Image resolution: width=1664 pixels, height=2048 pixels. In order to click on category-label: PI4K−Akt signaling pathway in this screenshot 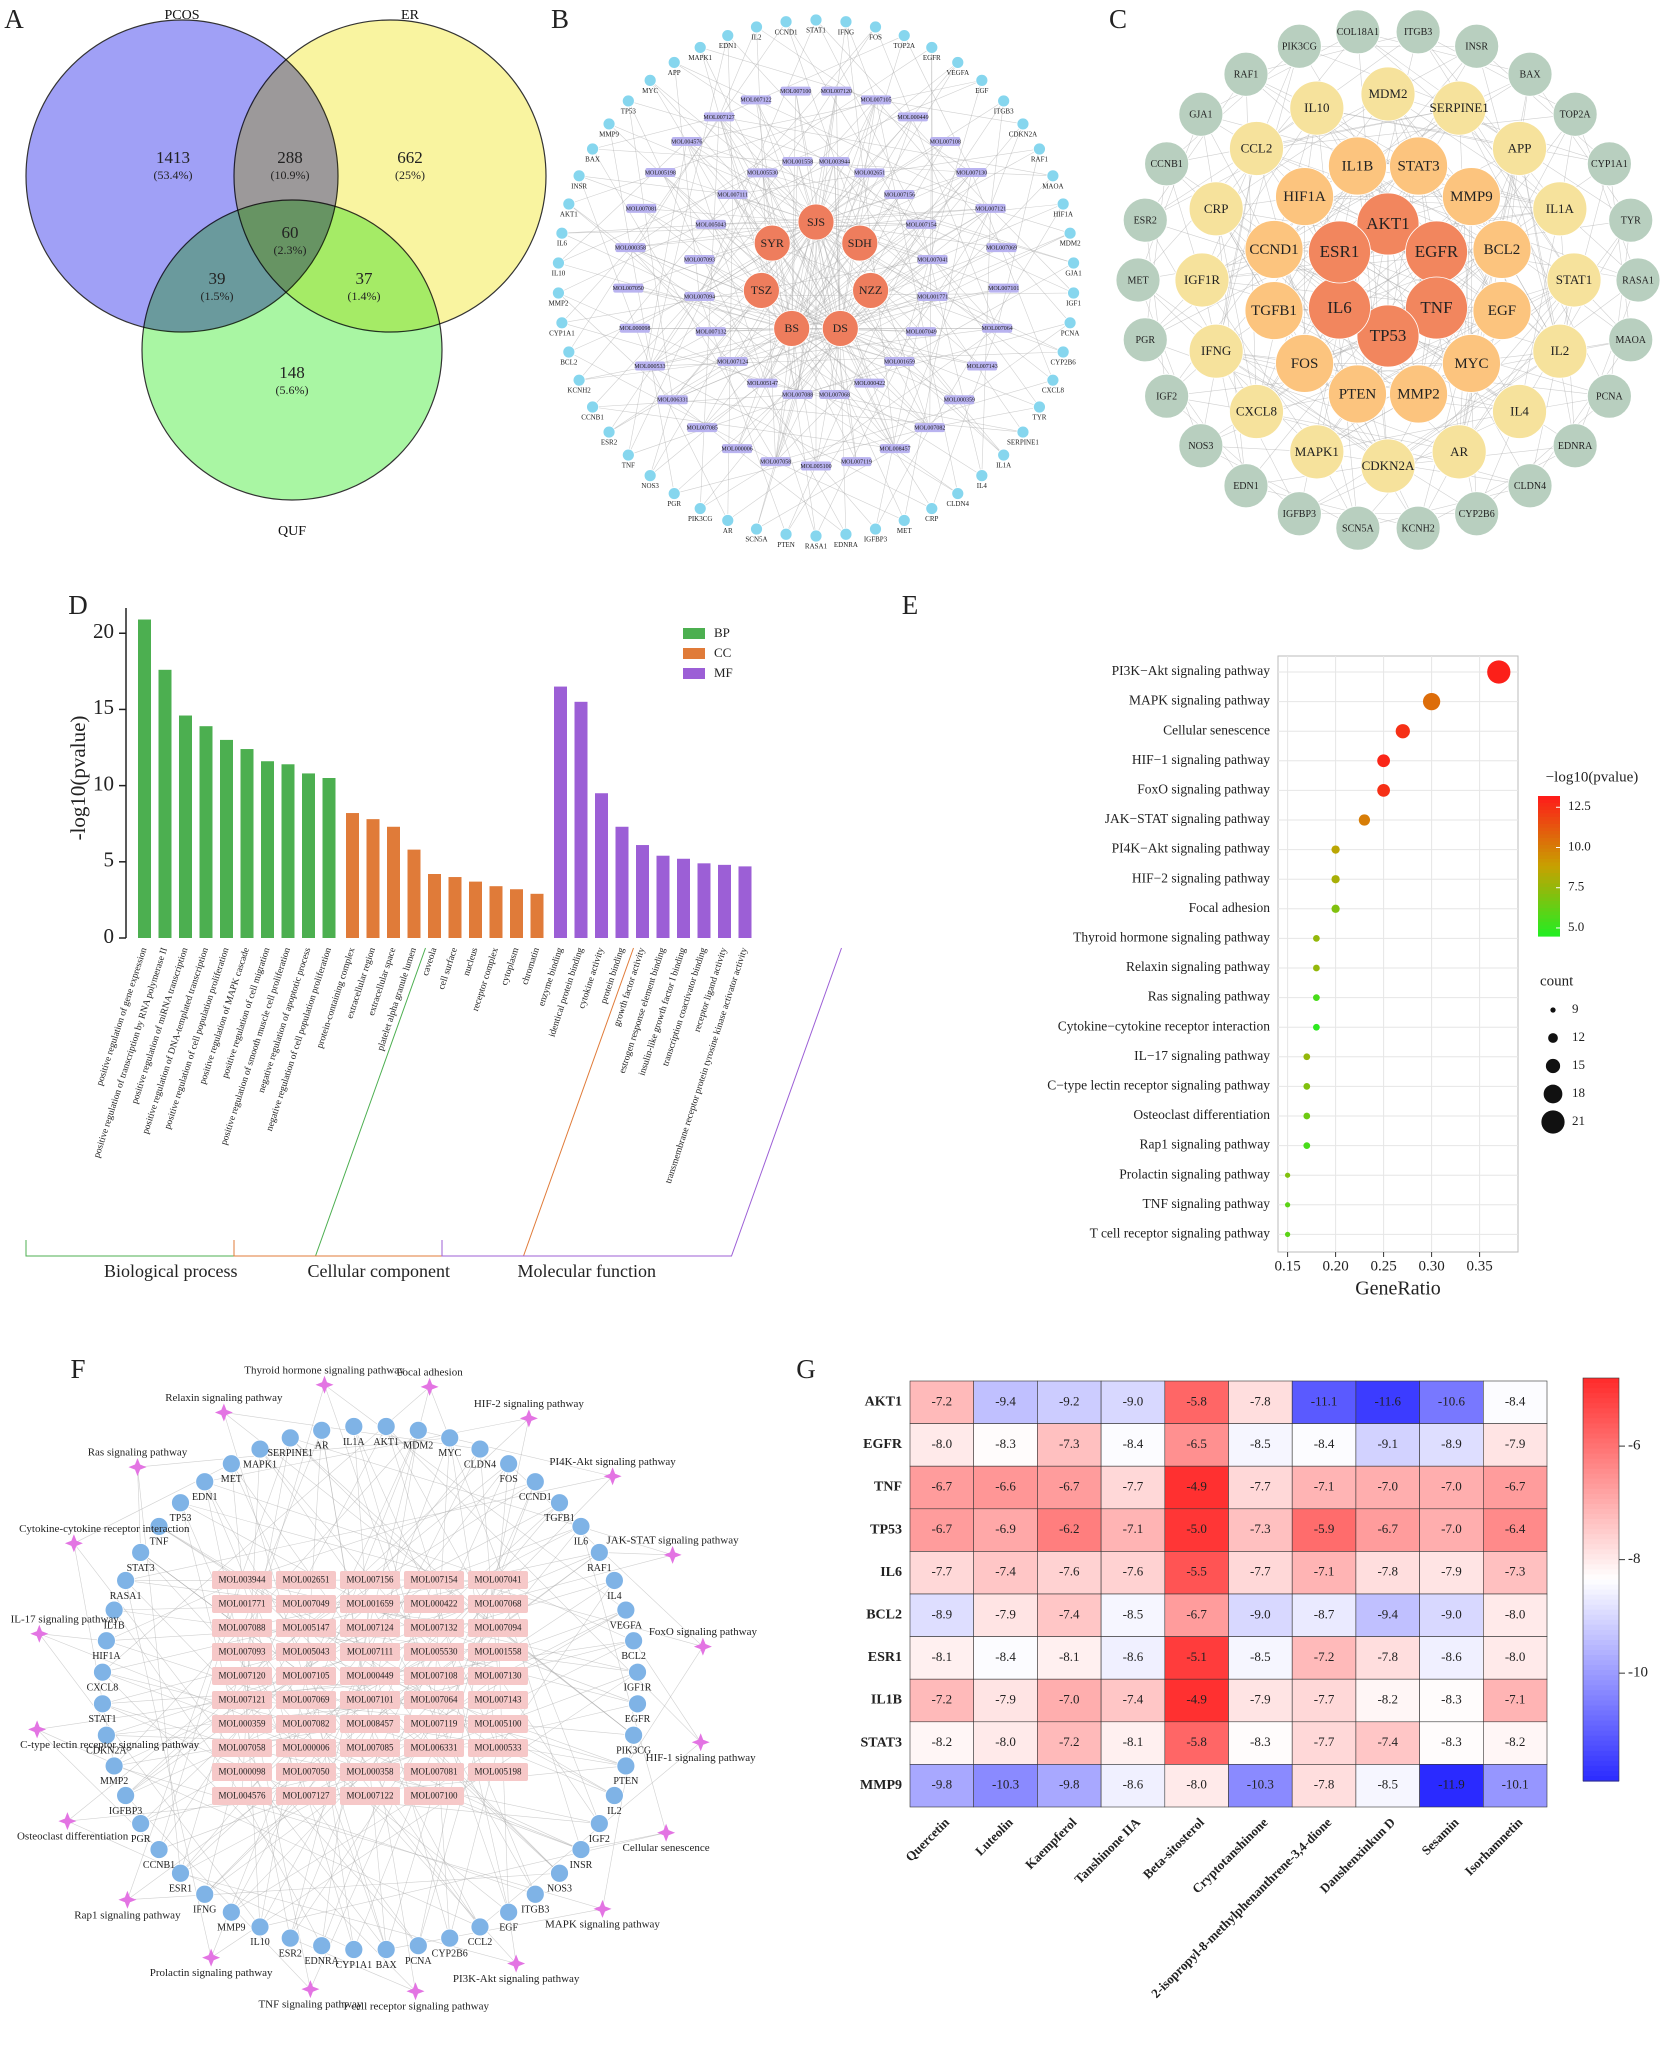, I will do `click(1191, 848)`.